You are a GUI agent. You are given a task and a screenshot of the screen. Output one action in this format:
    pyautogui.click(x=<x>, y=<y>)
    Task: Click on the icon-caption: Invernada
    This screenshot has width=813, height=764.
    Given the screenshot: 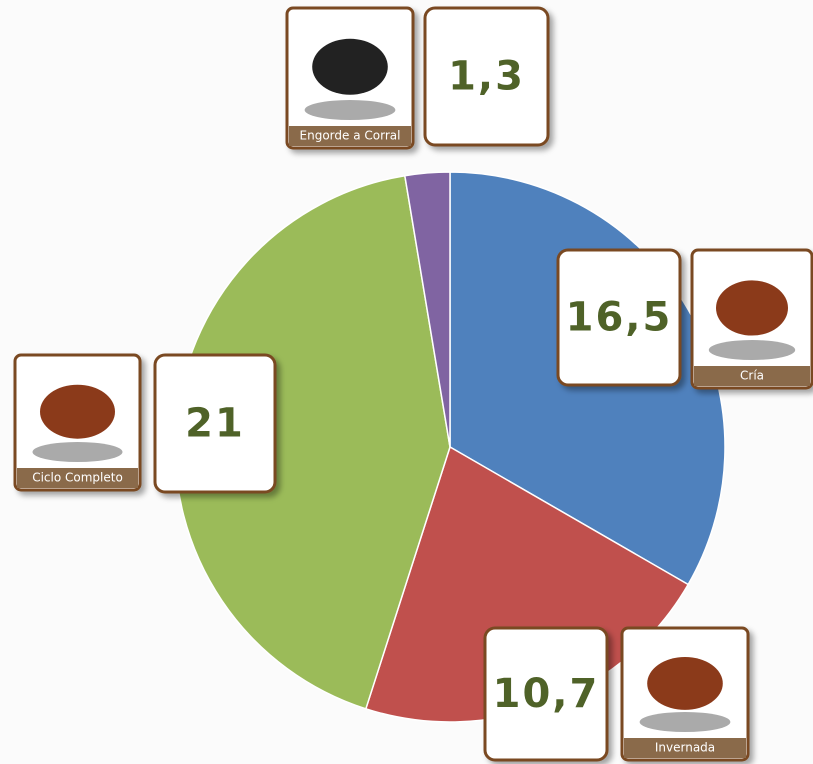 What is the action you would take?
    pyautogui.click(x=685, y=748)
    